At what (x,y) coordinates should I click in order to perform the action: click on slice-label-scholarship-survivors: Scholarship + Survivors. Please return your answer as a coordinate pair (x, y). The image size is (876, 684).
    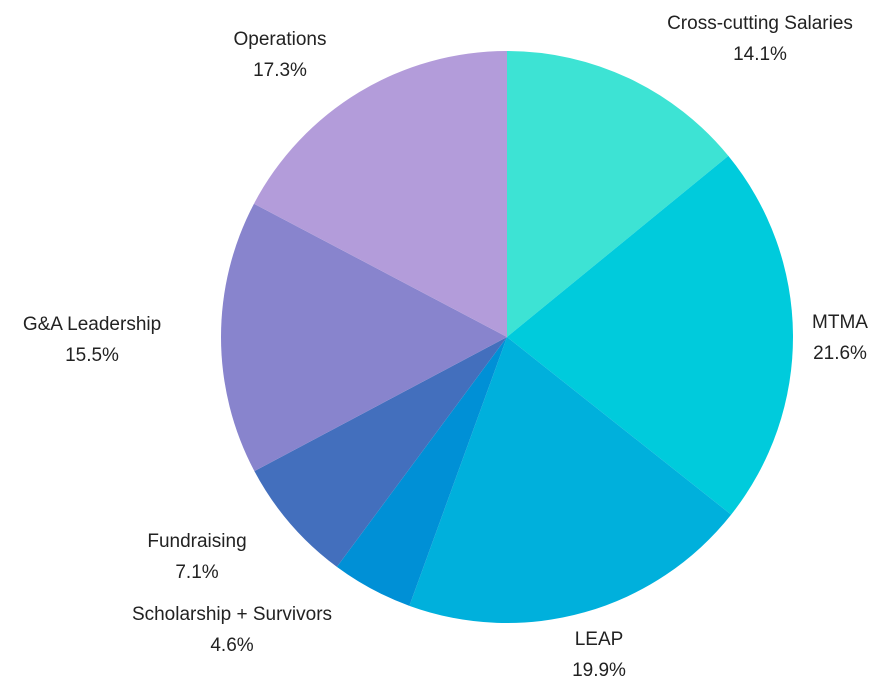
    Looking at the image, I should click on (232, 614).